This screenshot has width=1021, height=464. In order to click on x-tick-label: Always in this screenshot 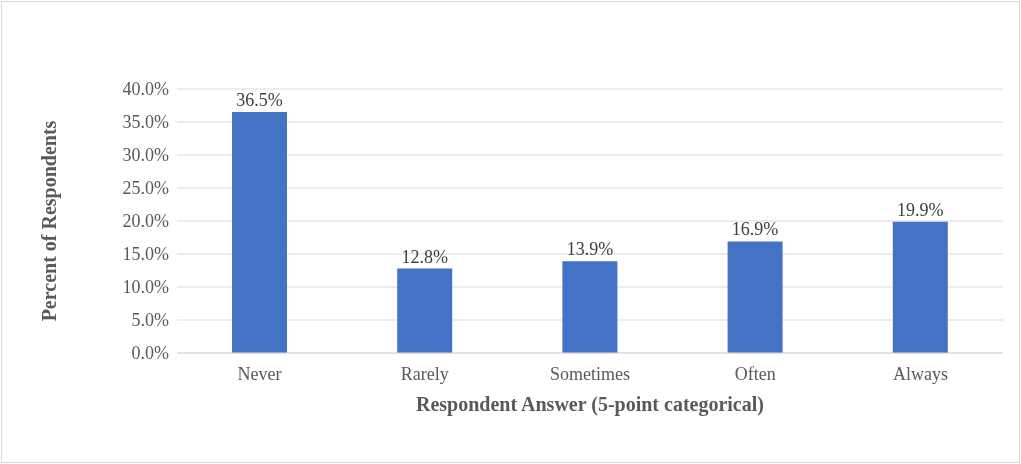, I will do `click(920, 373)`.